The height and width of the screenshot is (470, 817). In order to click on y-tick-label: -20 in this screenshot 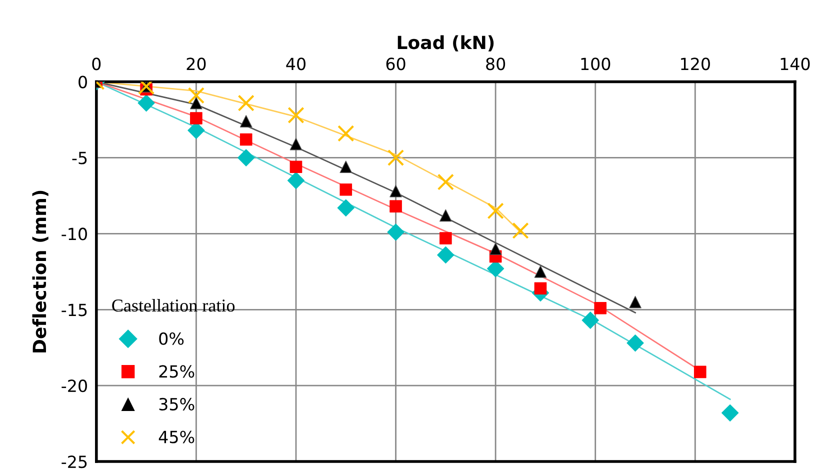, I will do `click(74, 386)`.